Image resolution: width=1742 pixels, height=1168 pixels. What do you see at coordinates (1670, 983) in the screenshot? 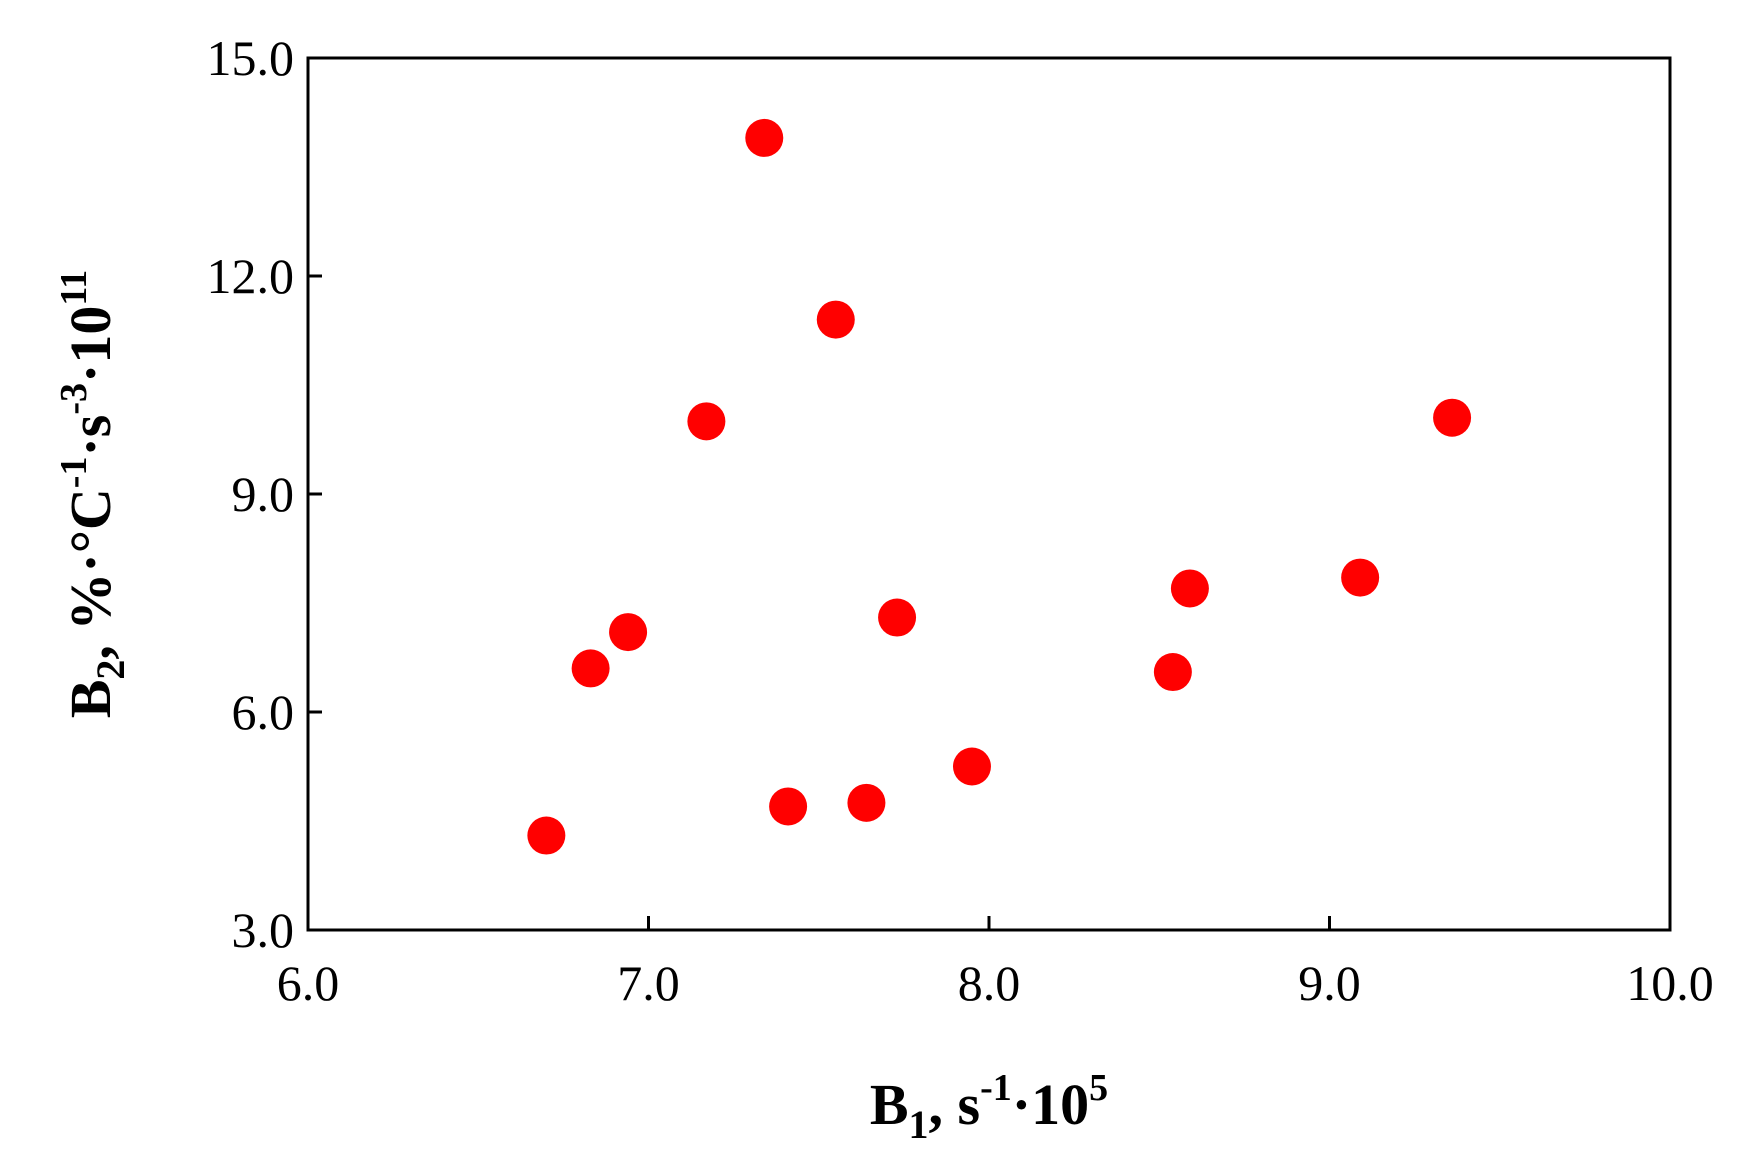
I see `x-tick-label: 10.0` at bounding box center [1670, 983].